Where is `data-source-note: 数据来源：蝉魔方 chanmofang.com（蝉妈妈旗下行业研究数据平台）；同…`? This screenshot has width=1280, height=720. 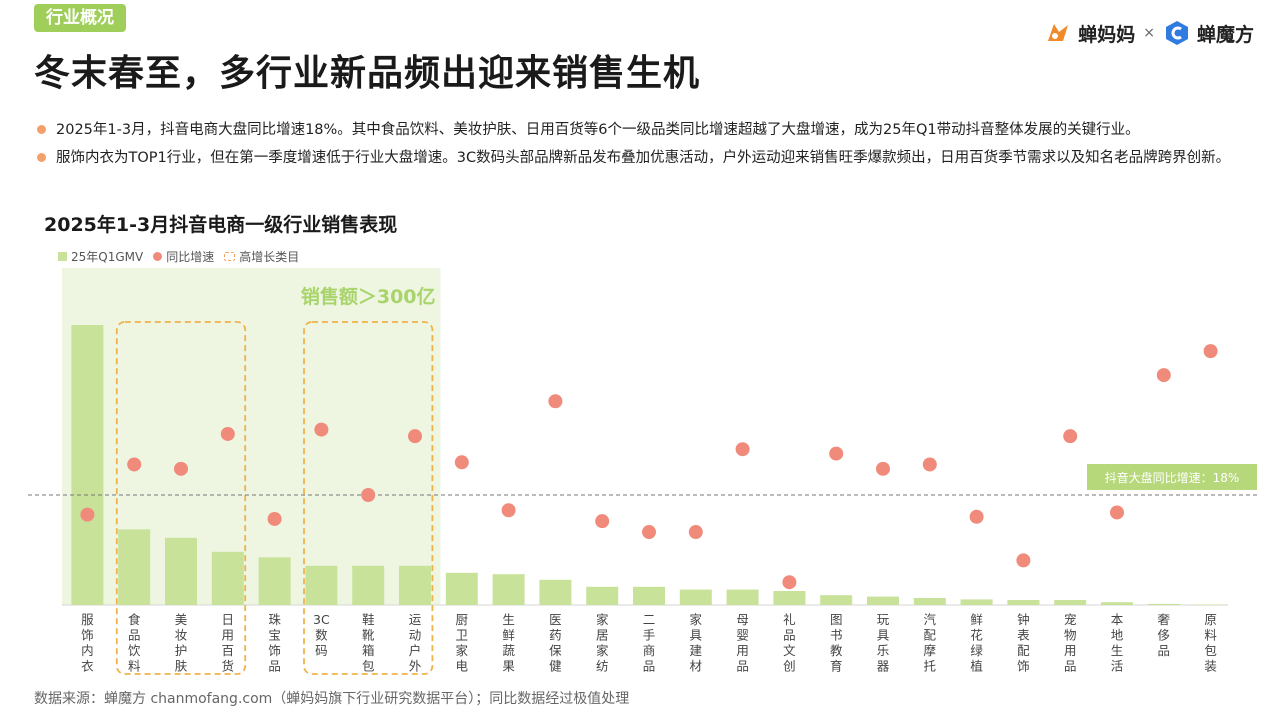 data-source-note: 数据来源：蝉魔方 chanmofang.com（蝉妈妈旗下行业研究数据平台）；同… is located at coordinates (332, 699).